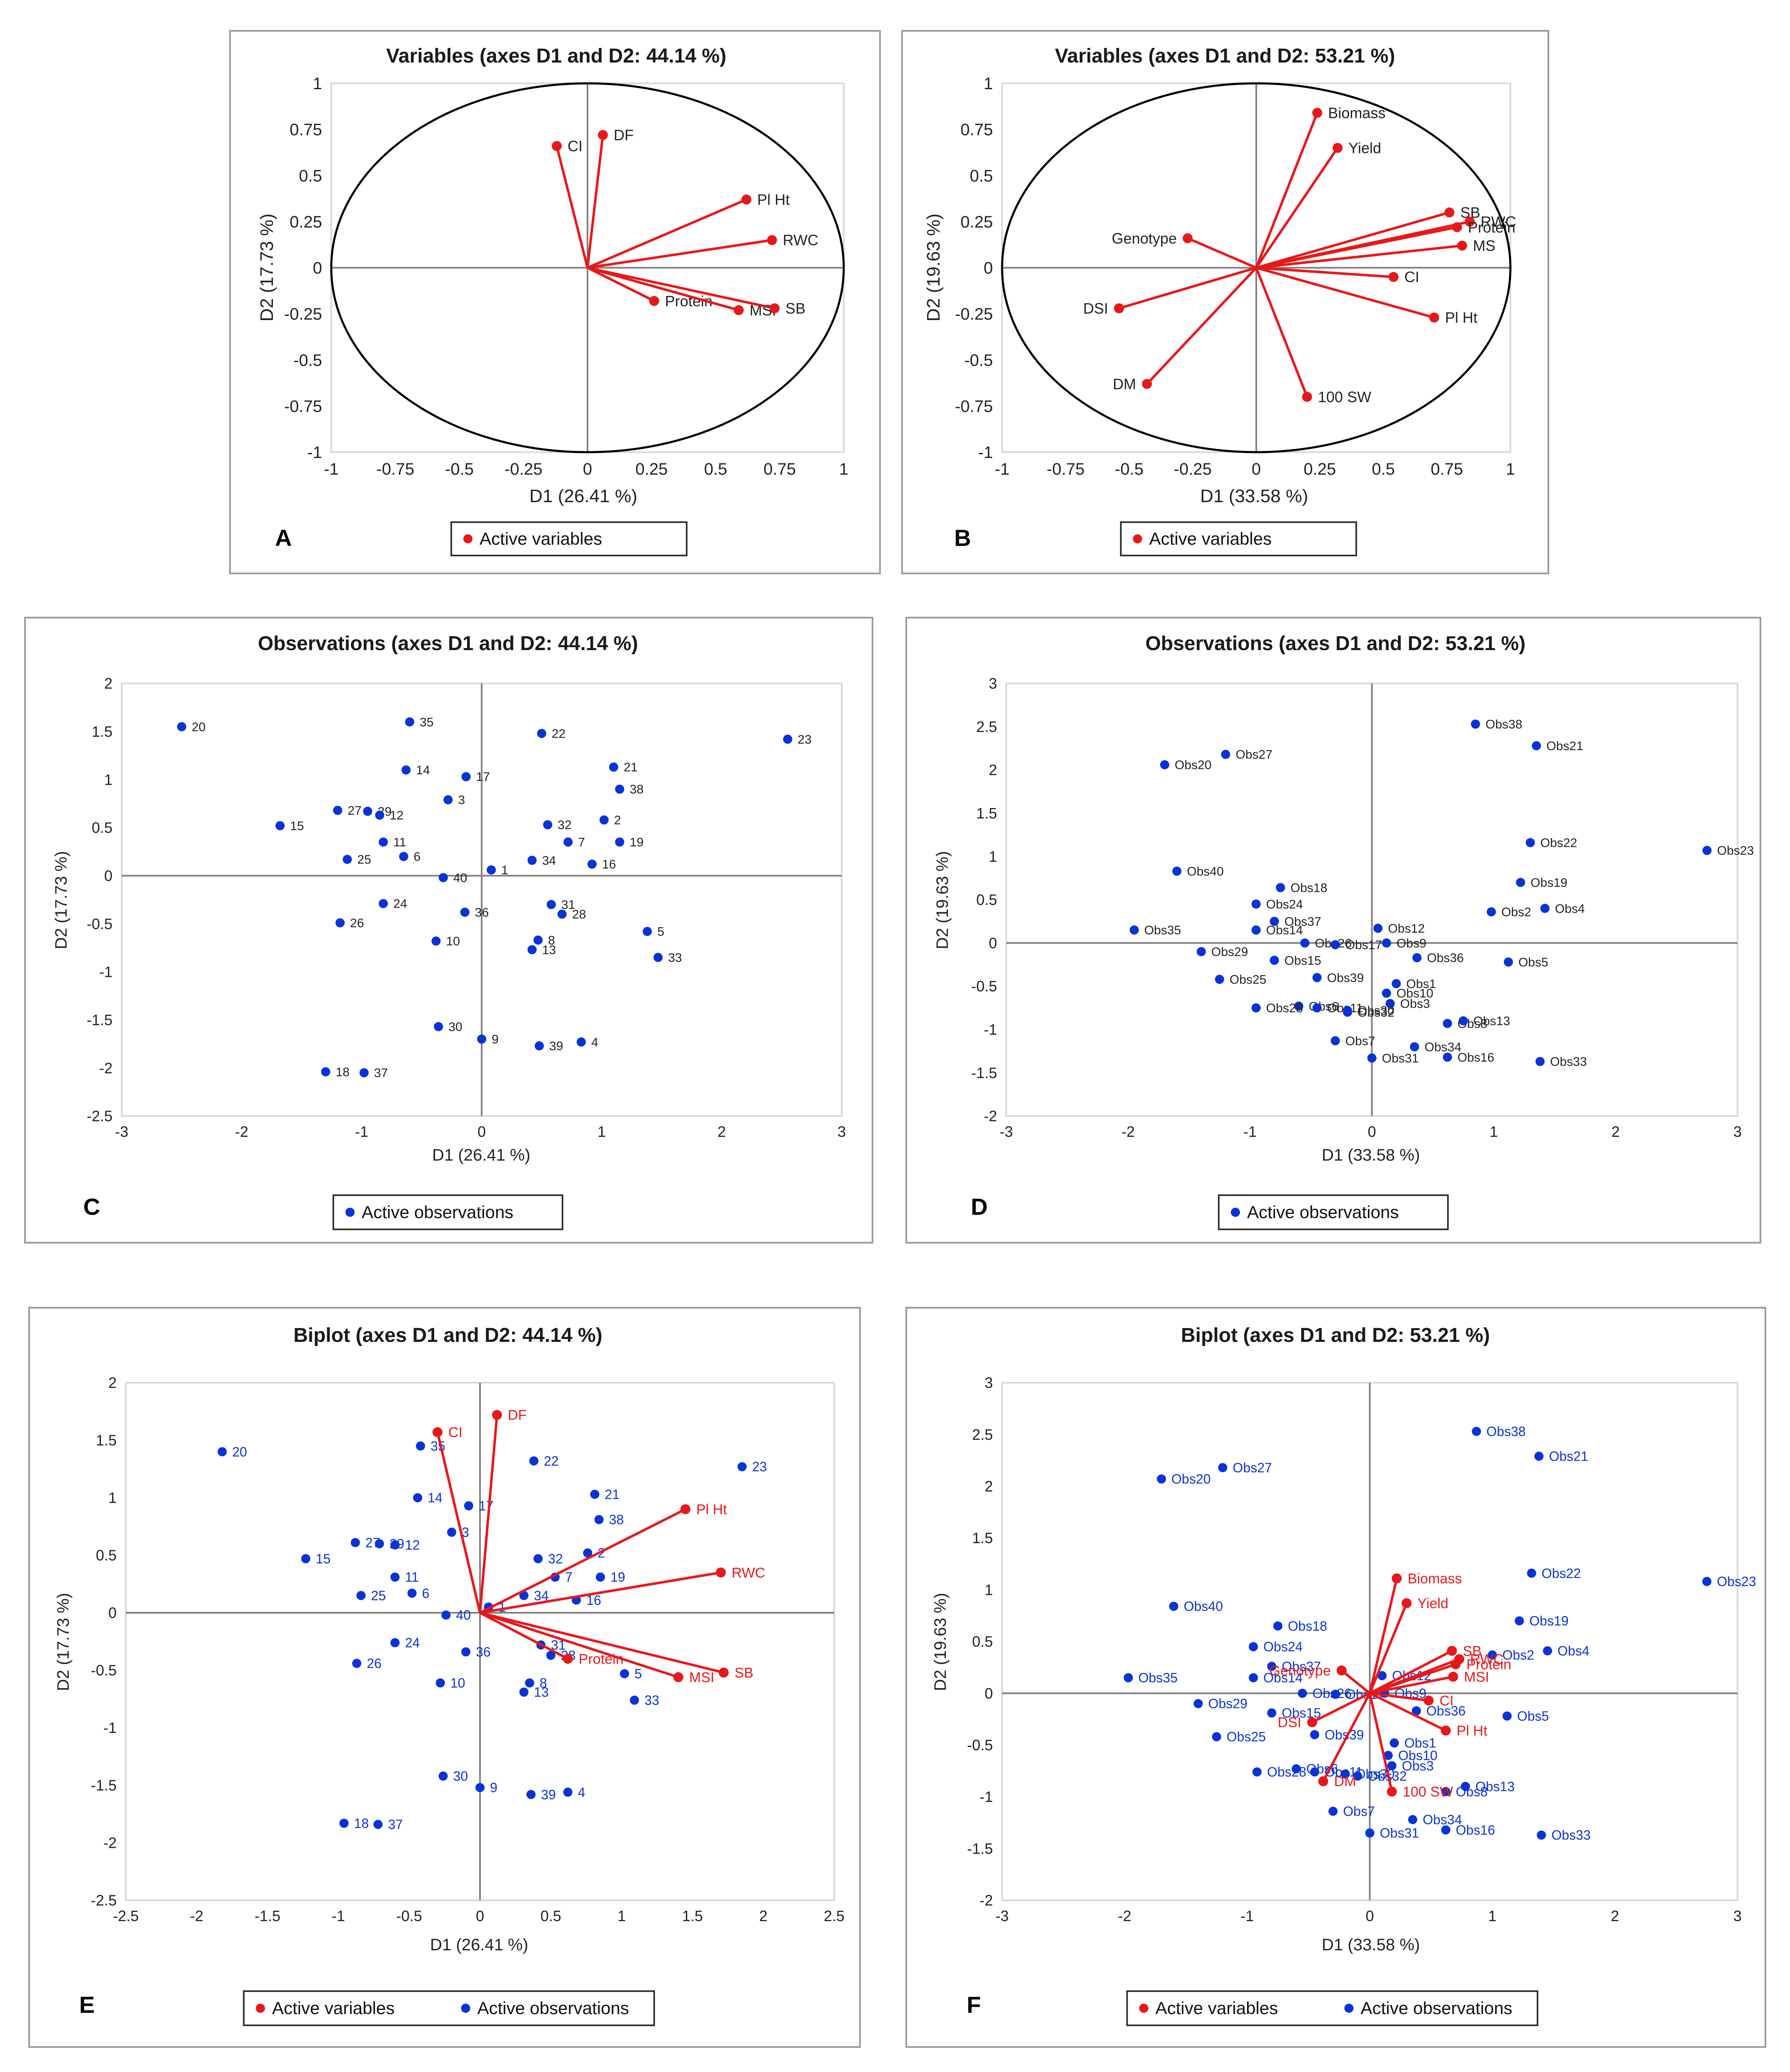  I want to click on panel-e-x-tick-label: -2, so click(196, 1916).